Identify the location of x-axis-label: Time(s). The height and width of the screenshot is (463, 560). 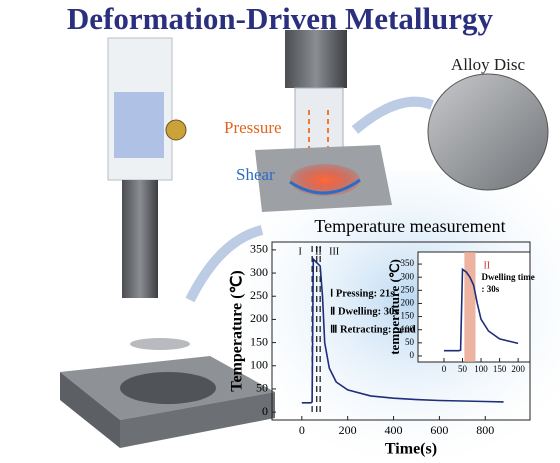
(411, 449).